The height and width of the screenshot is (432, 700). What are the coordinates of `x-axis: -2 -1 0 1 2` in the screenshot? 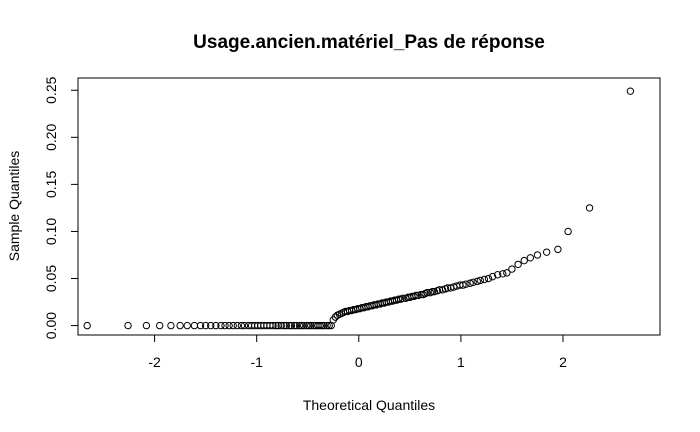 It's located at (357, 352).